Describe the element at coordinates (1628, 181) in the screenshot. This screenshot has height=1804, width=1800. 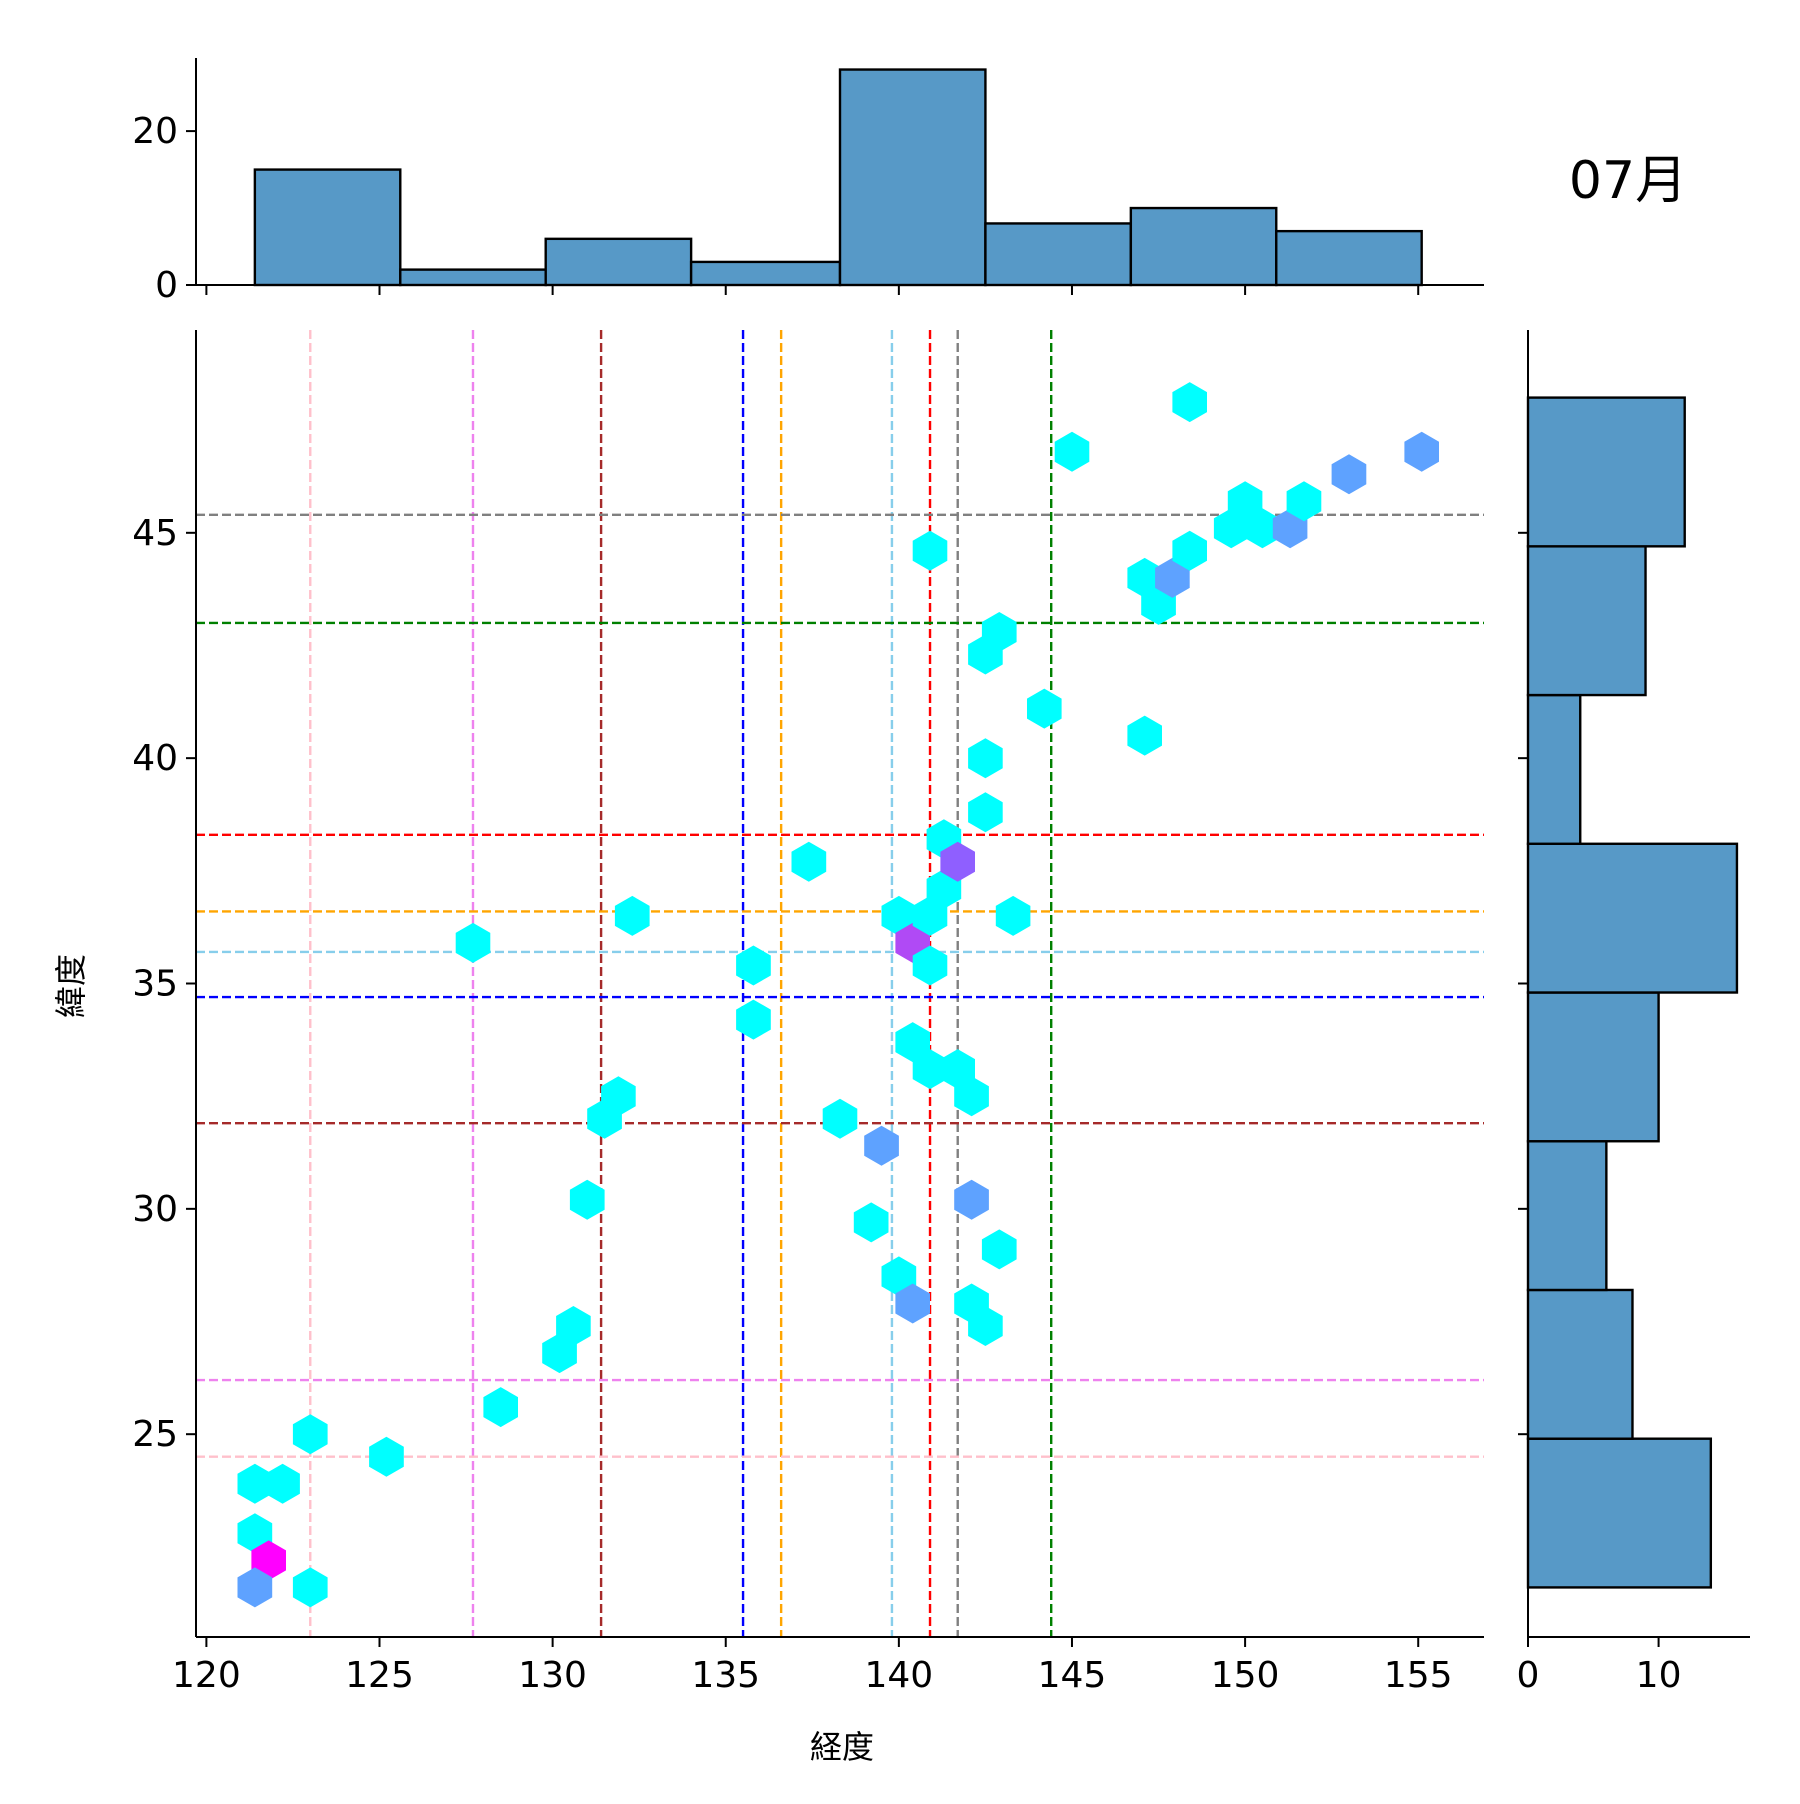
I see `month-label: 07月` at that location.